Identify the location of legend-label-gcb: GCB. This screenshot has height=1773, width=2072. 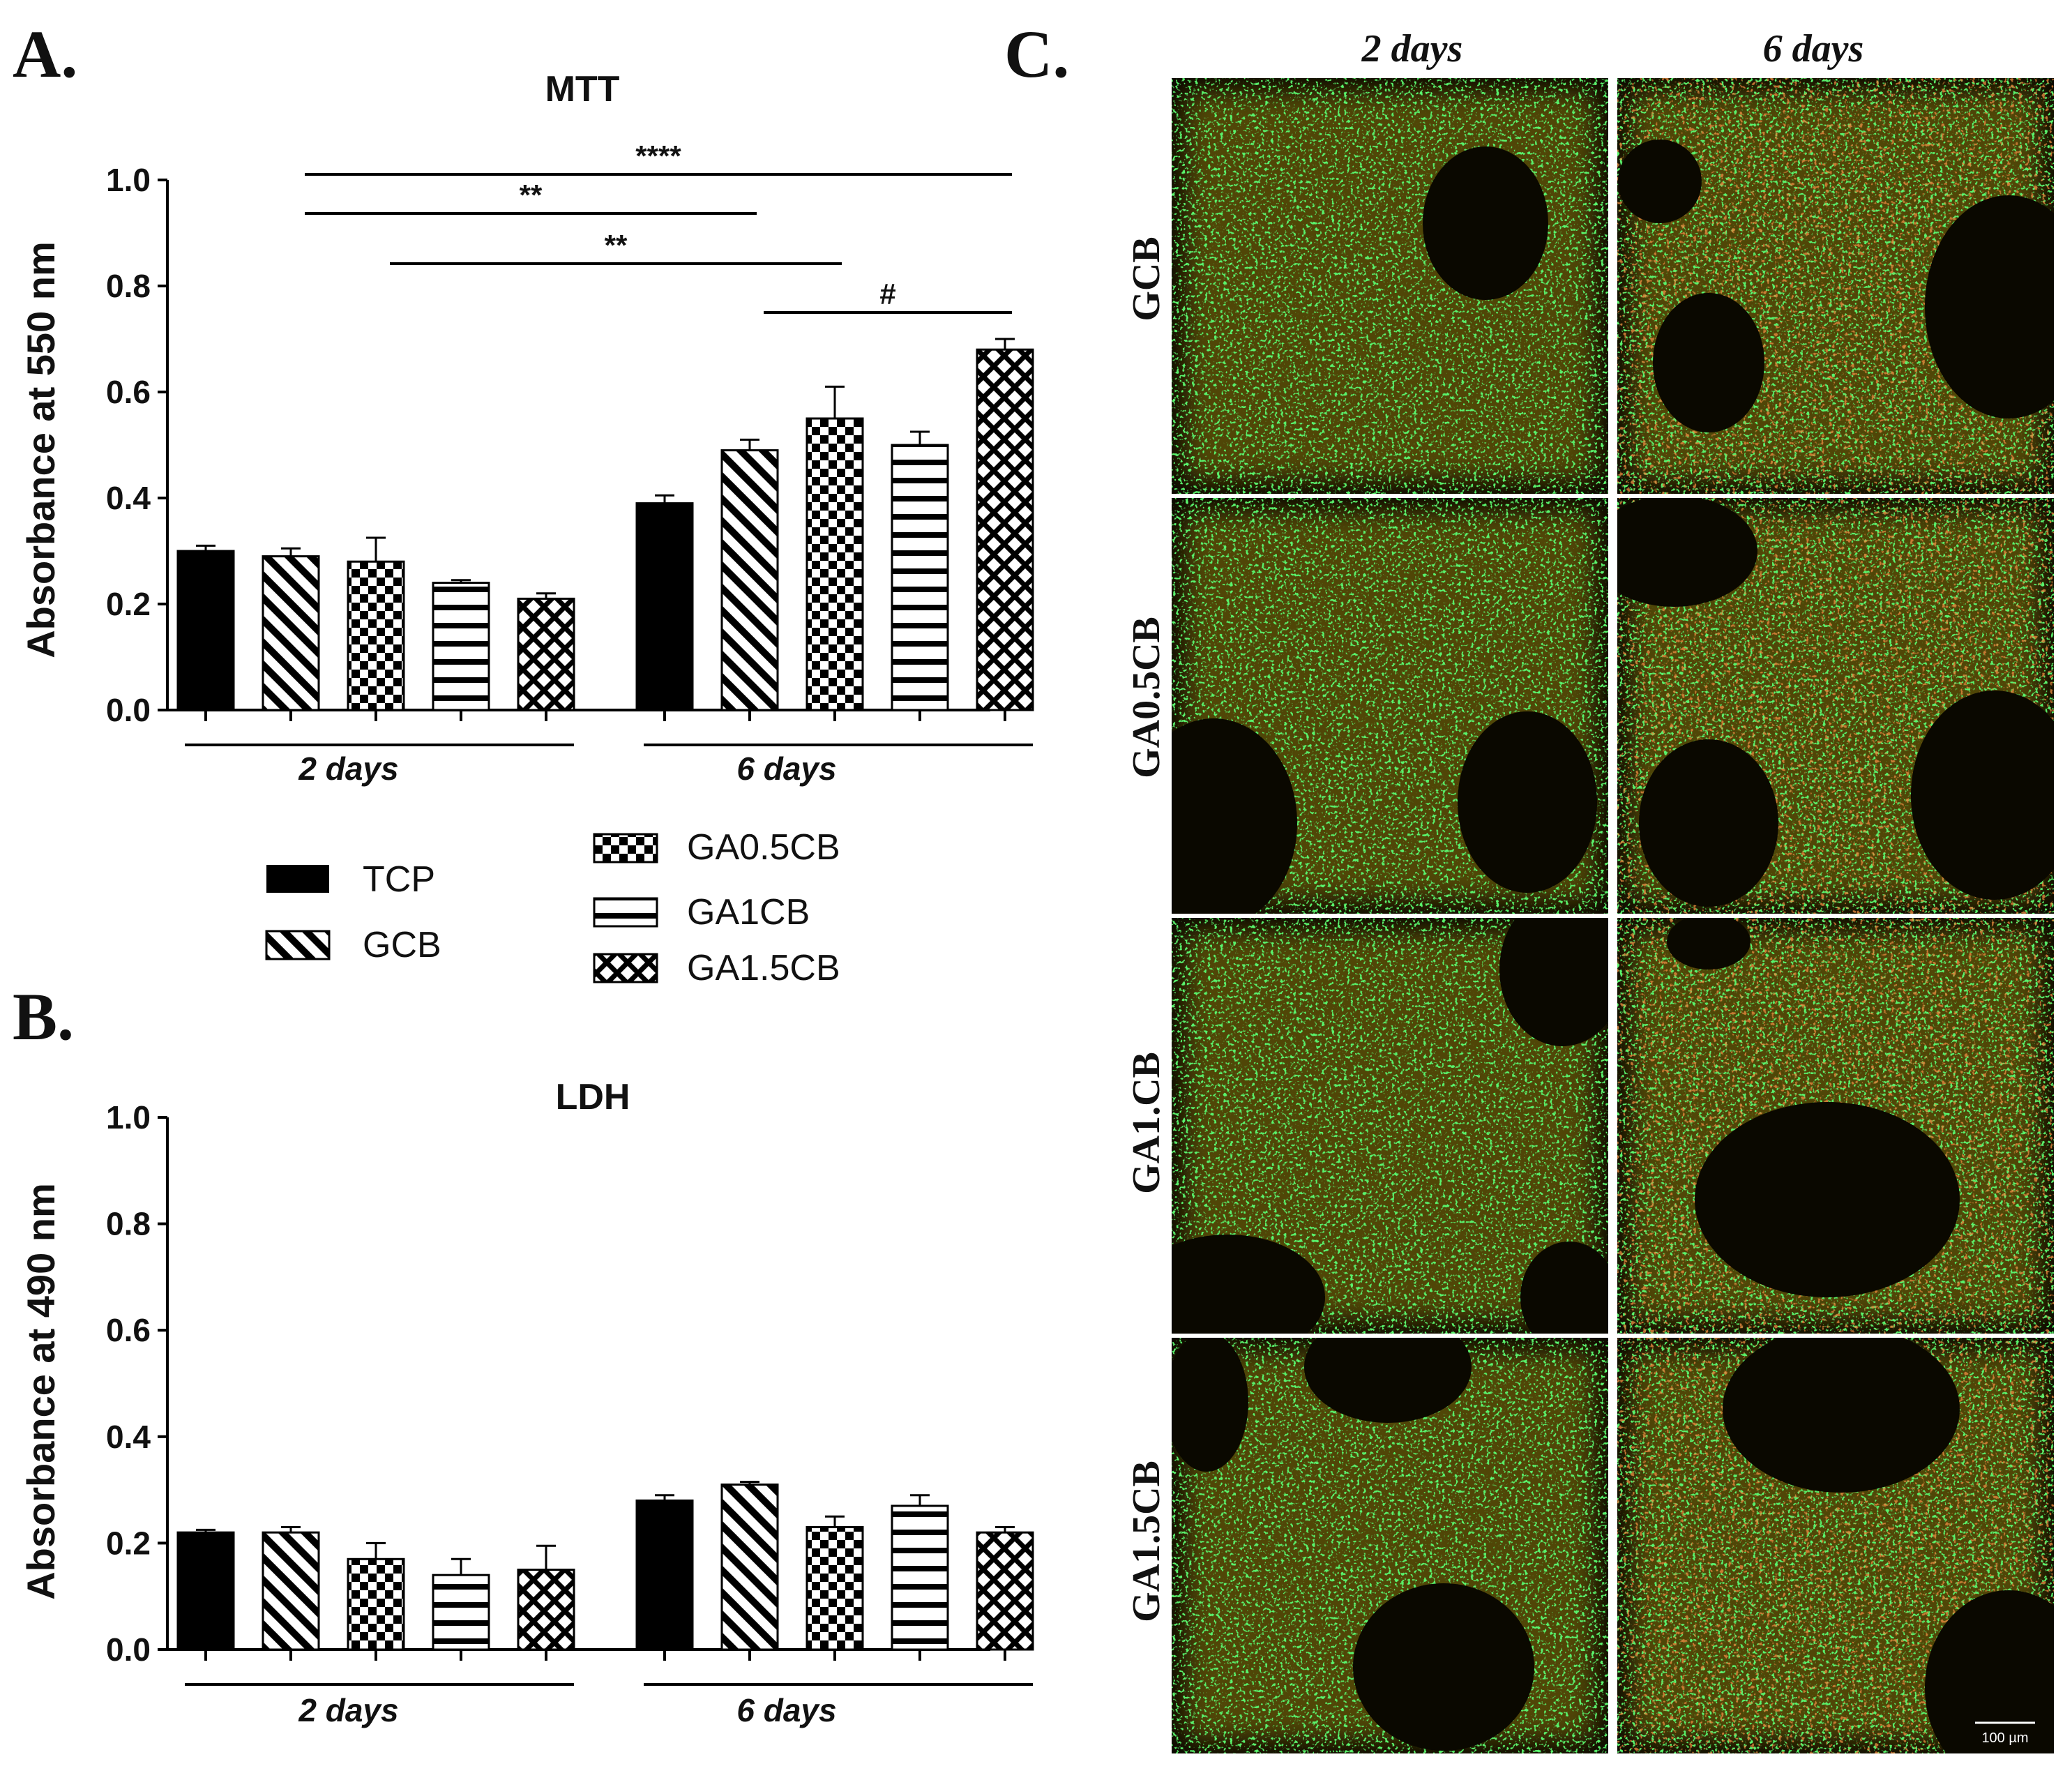
(402, 945).